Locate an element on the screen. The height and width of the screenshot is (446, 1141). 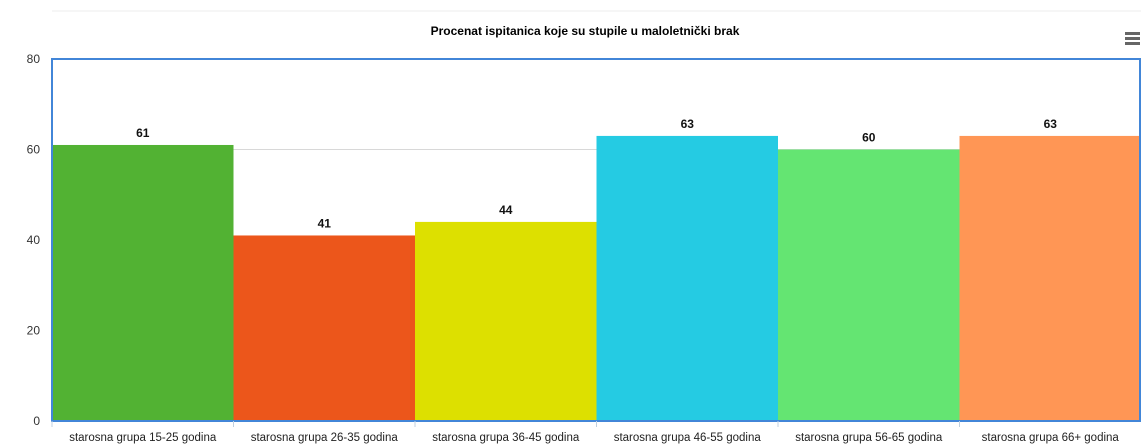
x-category-label: starosna grupa 56-65 godina is located at coordinates (869, 438).